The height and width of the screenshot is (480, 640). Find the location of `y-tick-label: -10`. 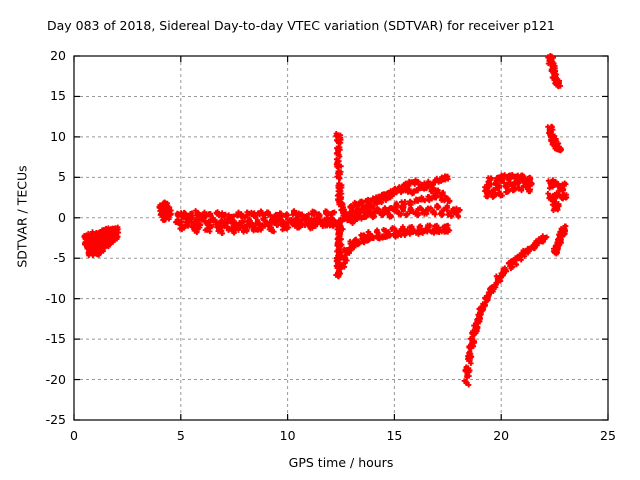

y-tick-label: -10 is located at coordinates (55, 298).